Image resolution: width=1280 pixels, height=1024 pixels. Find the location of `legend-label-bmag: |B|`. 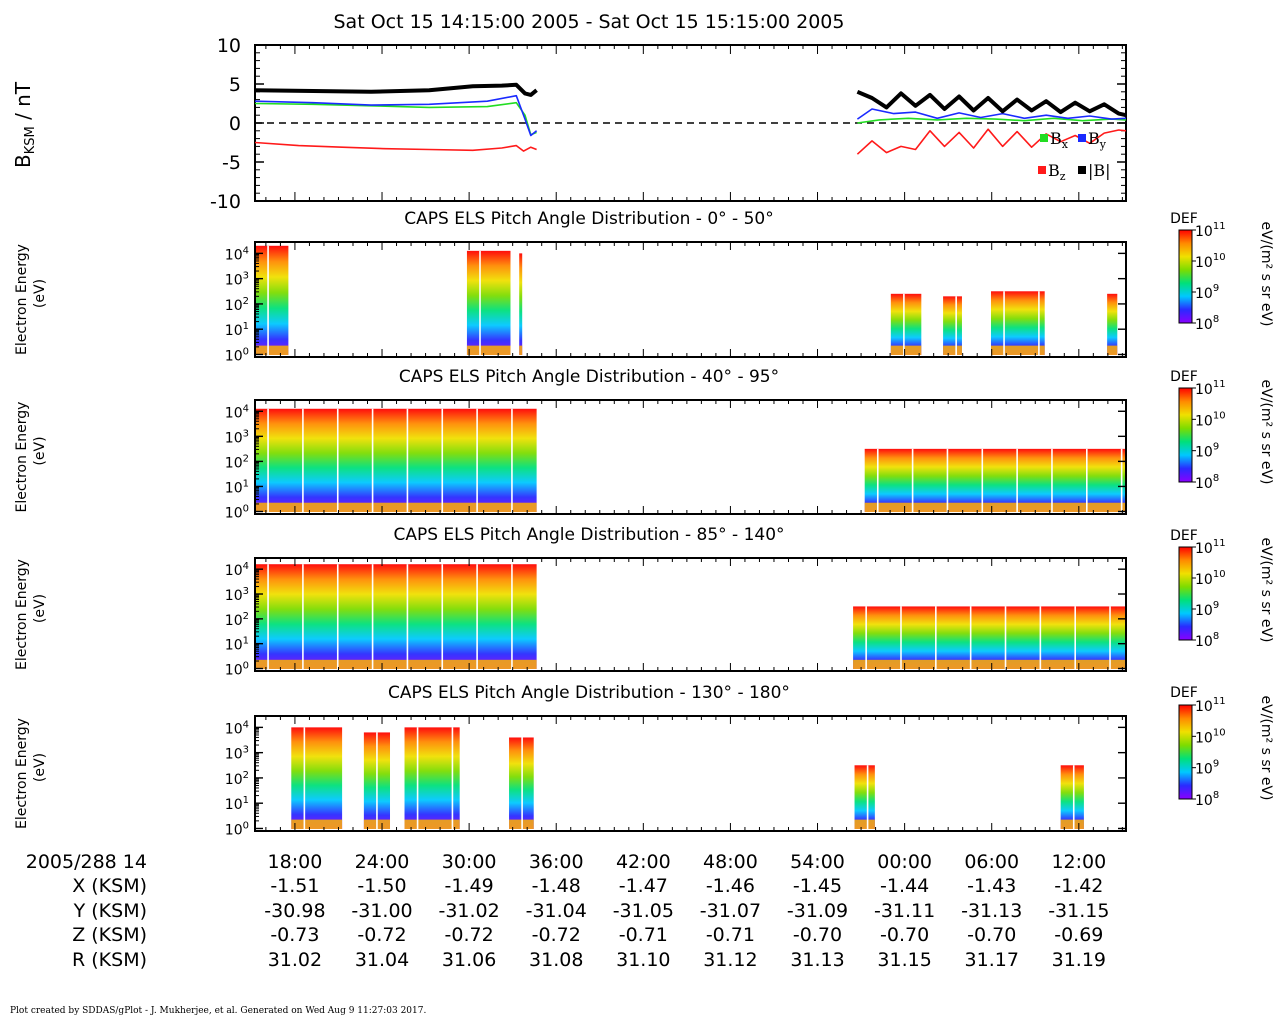

legend-label-bmag: |B| is located at coordinates (1099, 170).